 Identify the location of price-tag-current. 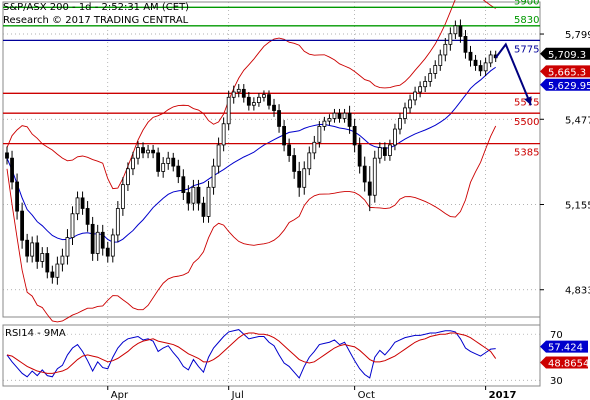
(565, 53).